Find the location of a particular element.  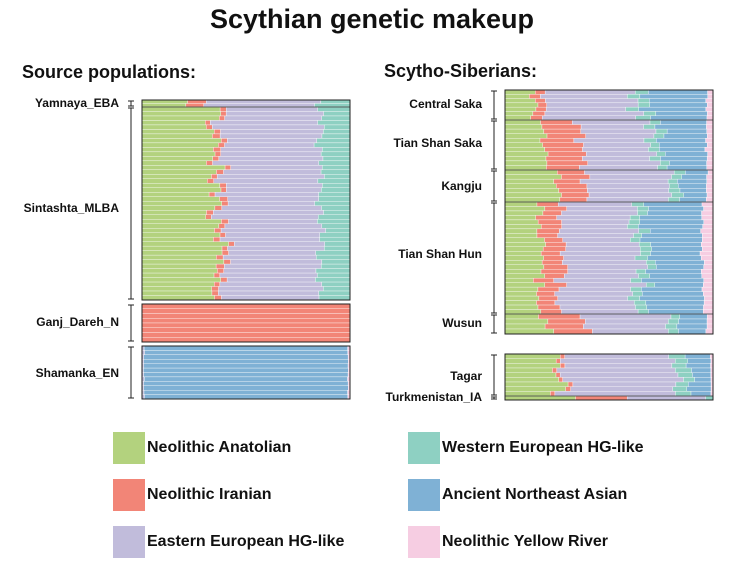

bar-segment-tagar-eehg is located at coordinates (619, 375).